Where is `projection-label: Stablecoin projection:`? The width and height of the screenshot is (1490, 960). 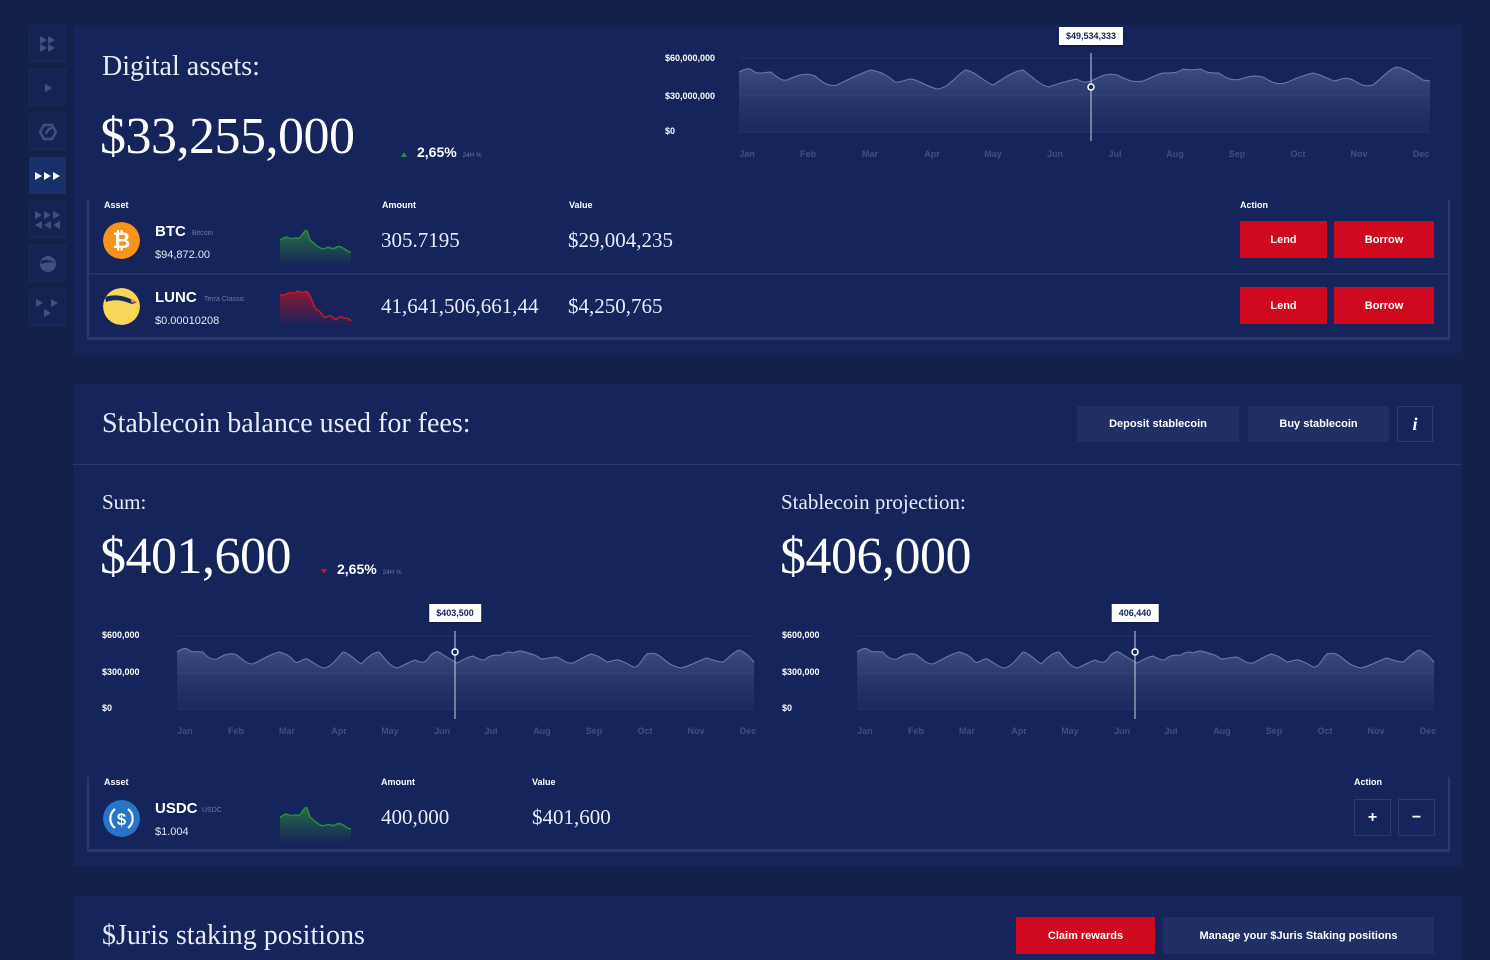
projection-label: Stablecoin projection: is located at coordinates (873, 502).